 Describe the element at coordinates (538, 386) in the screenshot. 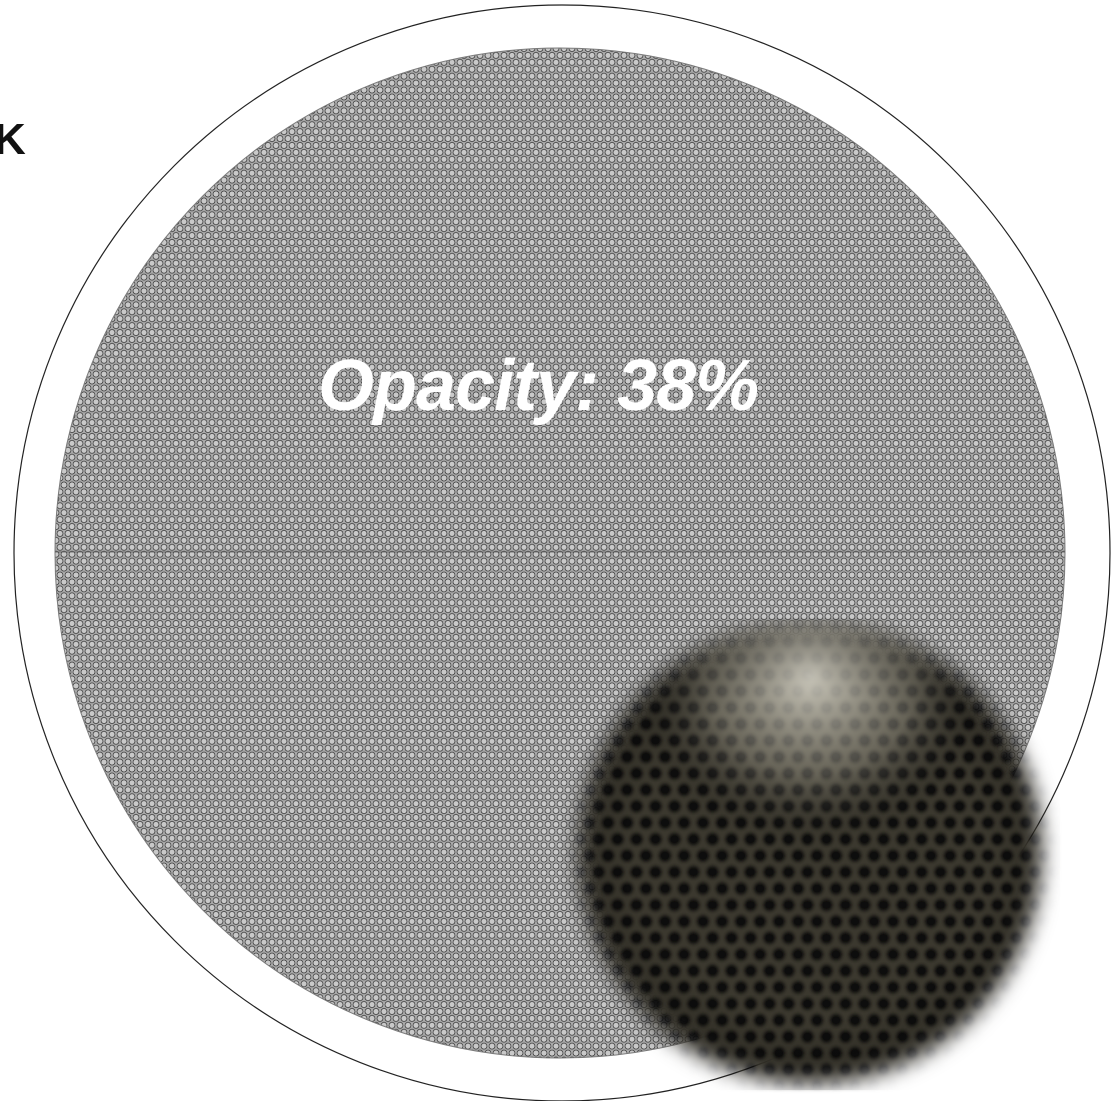

I see `opacity-label: Opacity: 38%` at that location.